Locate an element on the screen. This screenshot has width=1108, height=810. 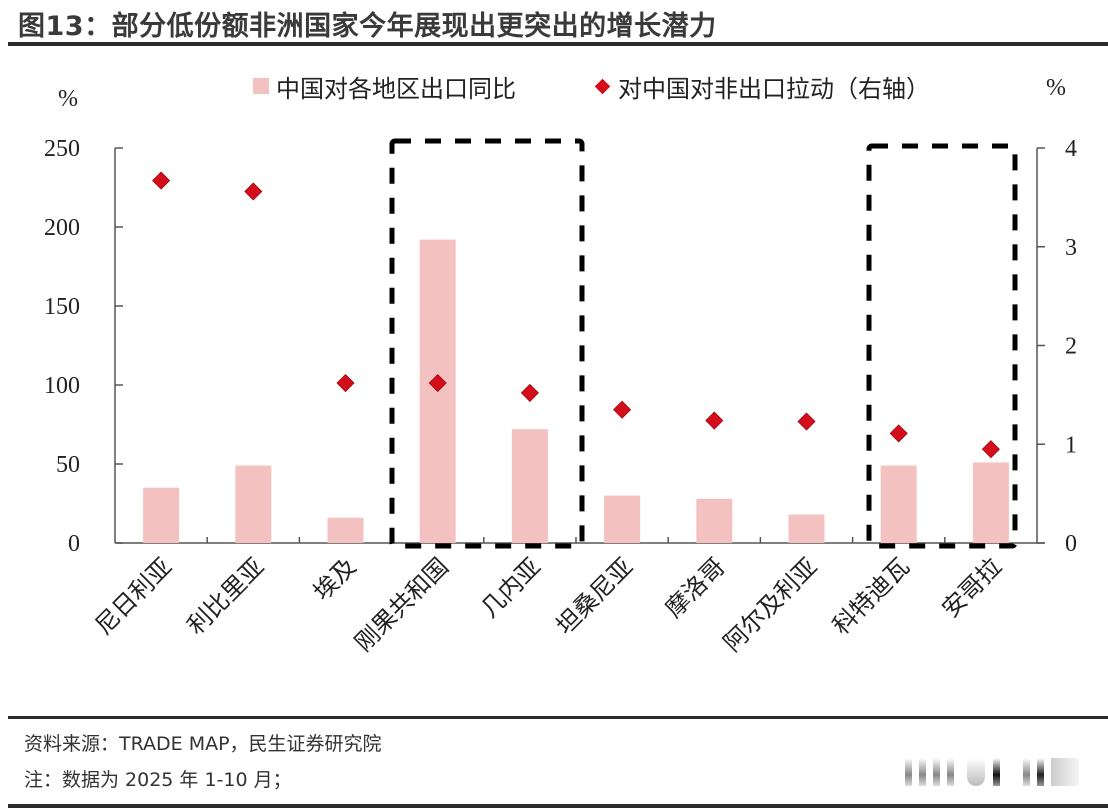
category-label: 刚果共和国 is located at coordinates (401, 604).